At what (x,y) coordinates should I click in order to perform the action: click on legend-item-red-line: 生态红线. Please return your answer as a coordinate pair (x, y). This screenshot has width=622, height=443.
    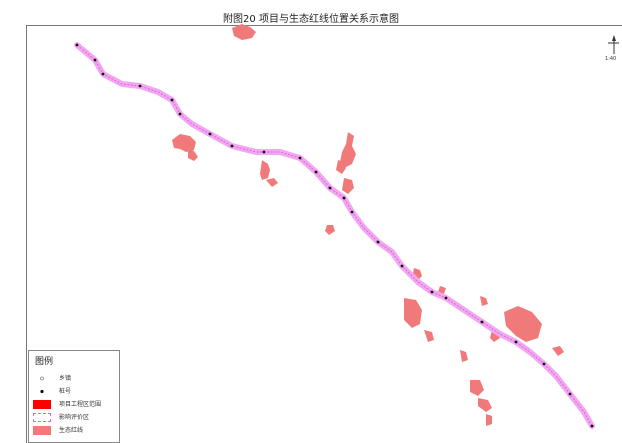
    Looking at the image, I should click on (76, 431).